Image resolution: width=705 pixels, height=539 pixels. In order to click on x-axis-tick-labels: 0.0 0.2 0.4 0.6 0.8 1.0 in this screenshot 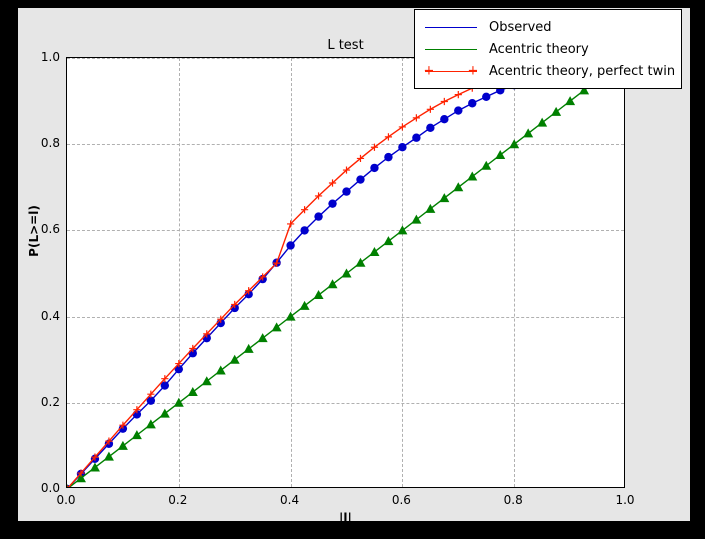, I will do `click(345, 502)`.